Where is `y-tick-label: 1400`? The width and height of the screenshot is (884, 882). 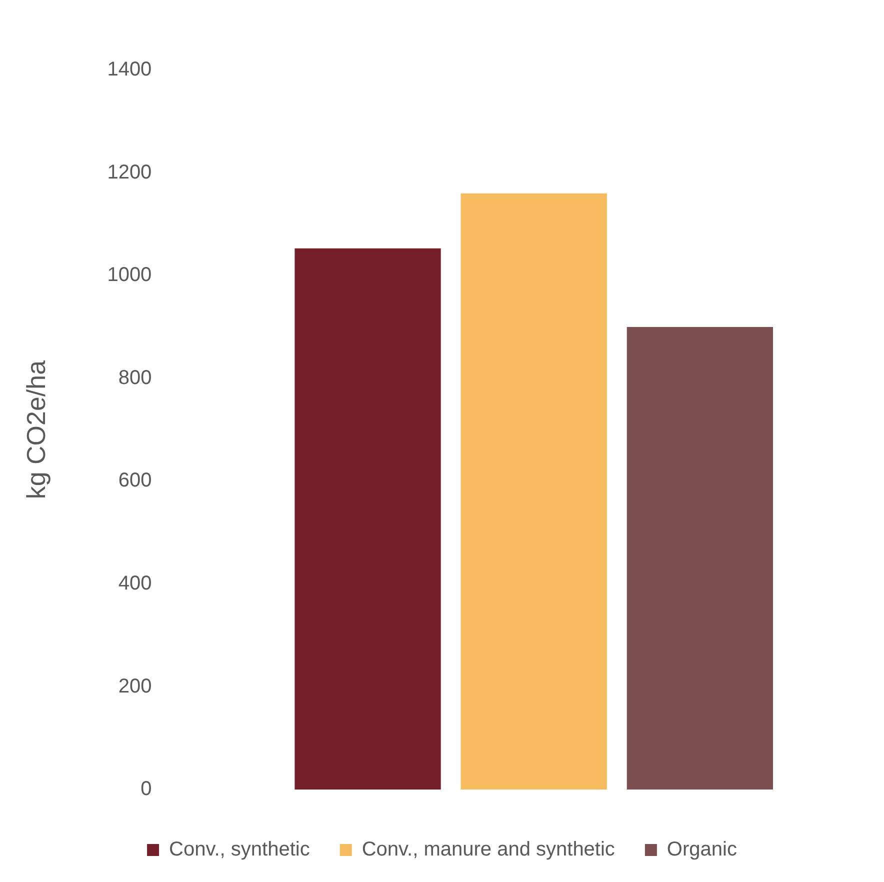
y-tick-label: 1400 is located at coordinates (129, 69).